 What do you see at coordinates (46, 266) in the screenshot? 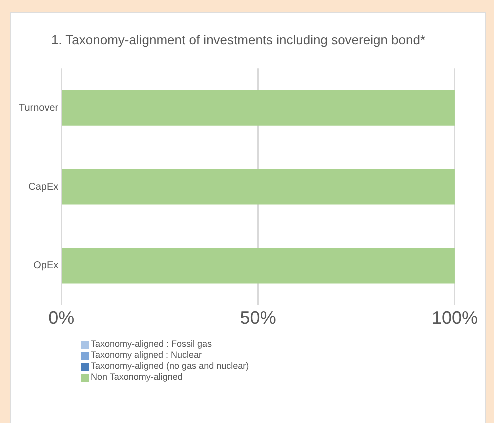
I see `y-tick-label: OpEx` at bounding box center [46, 266].